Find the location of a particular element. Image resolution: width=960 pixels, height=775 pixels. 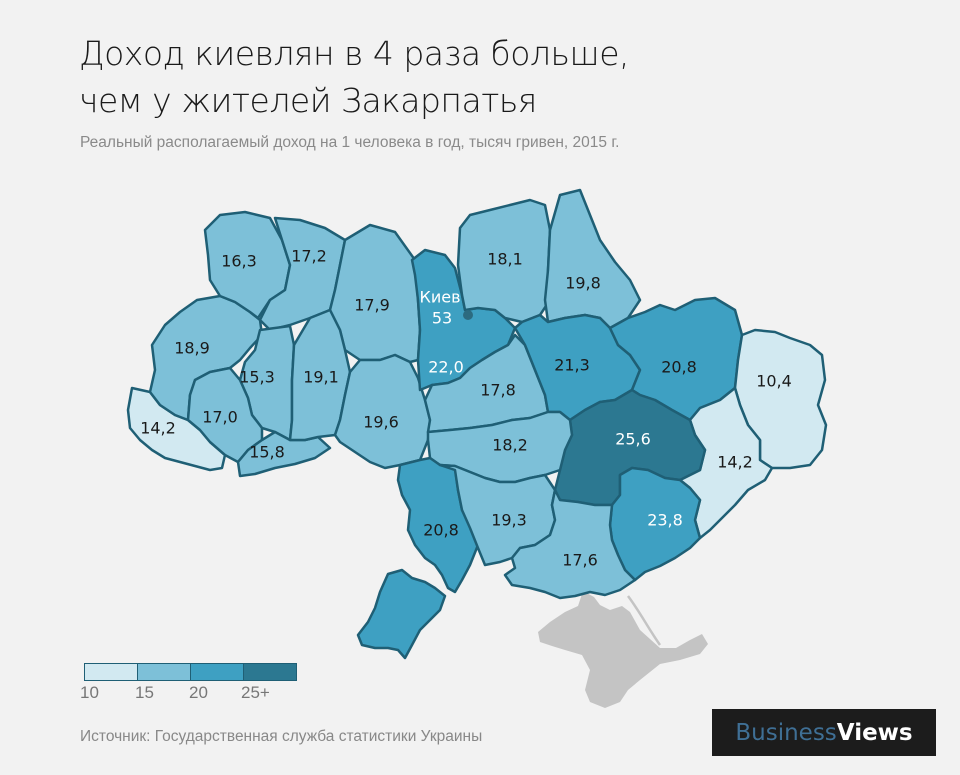

legend-label-15: 15 is located at coordinates (144, 692).